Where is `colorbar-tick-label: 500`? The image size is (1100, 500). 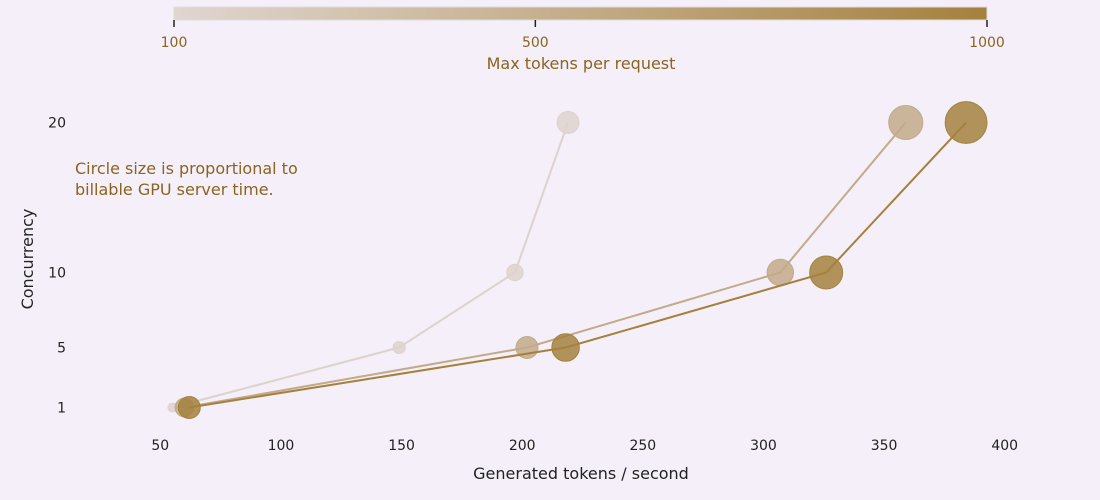
colorbar-tick-label: 500 is located at coordinates (535, 43).